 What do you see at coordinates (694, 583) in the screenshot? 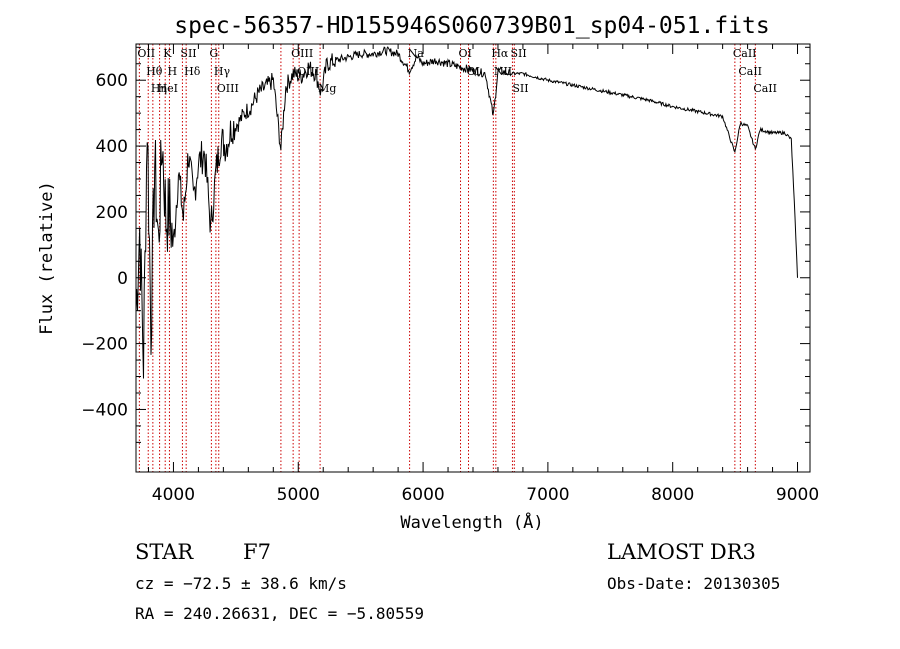
I see `obs-date: Obs-Date: 20130305` at bounding box center [694, 583].